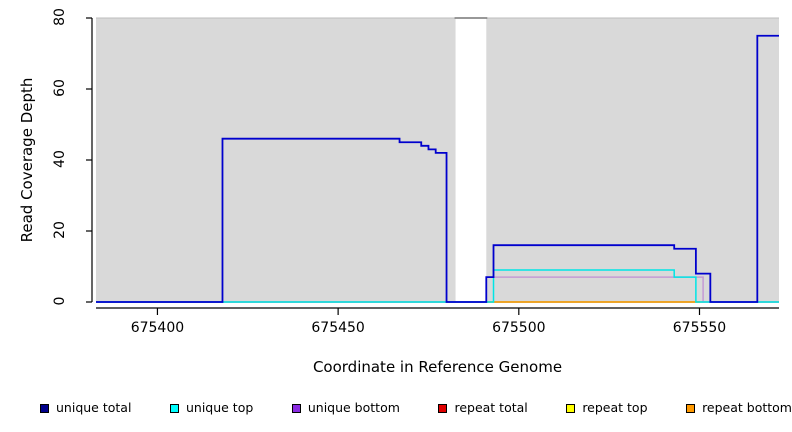  I want to click on series-line-unique-top, so click(437, 286).